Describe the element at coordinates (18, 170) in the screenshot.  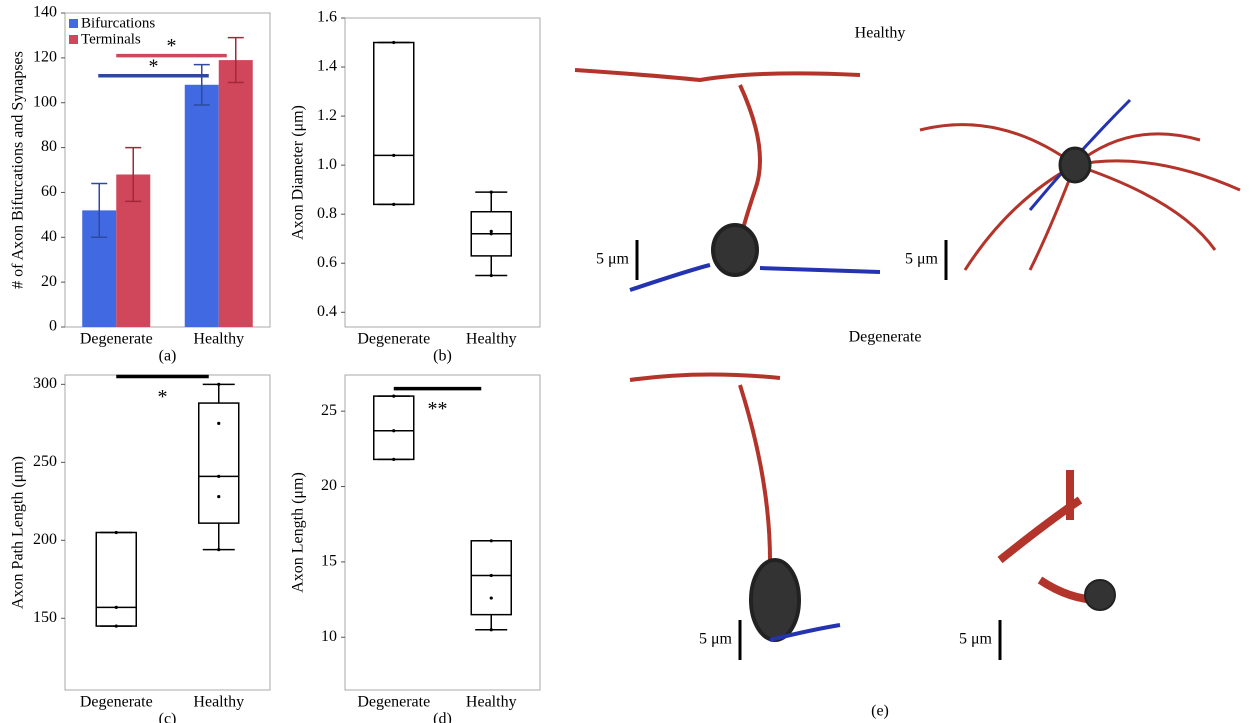
I see `y-axis-label: # of Axon Bifurcations and Synapses` at that location.